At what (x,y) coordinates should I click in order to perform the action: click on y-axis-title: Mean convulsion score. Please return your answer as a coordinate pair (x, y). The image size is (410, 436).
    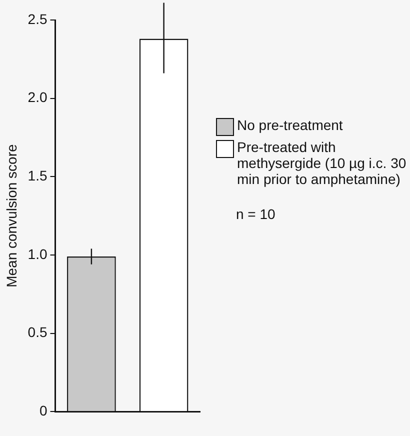
    Looking at the image, I should click on (11, 216).